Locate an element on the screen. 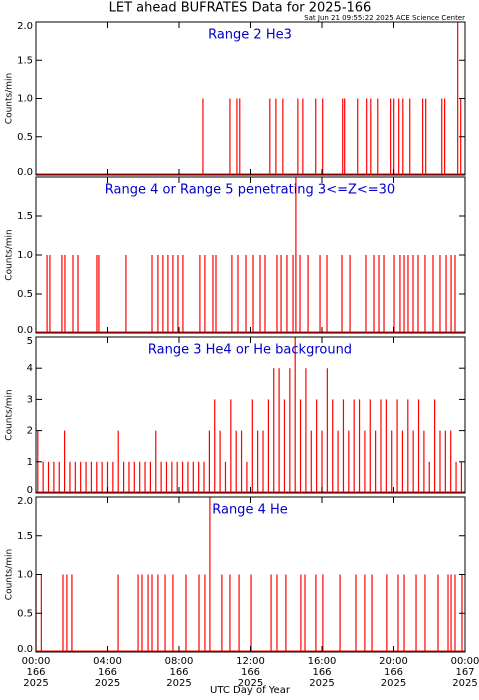  x-axis-label: UTC Day of Year is located at coordinates (250, 690).